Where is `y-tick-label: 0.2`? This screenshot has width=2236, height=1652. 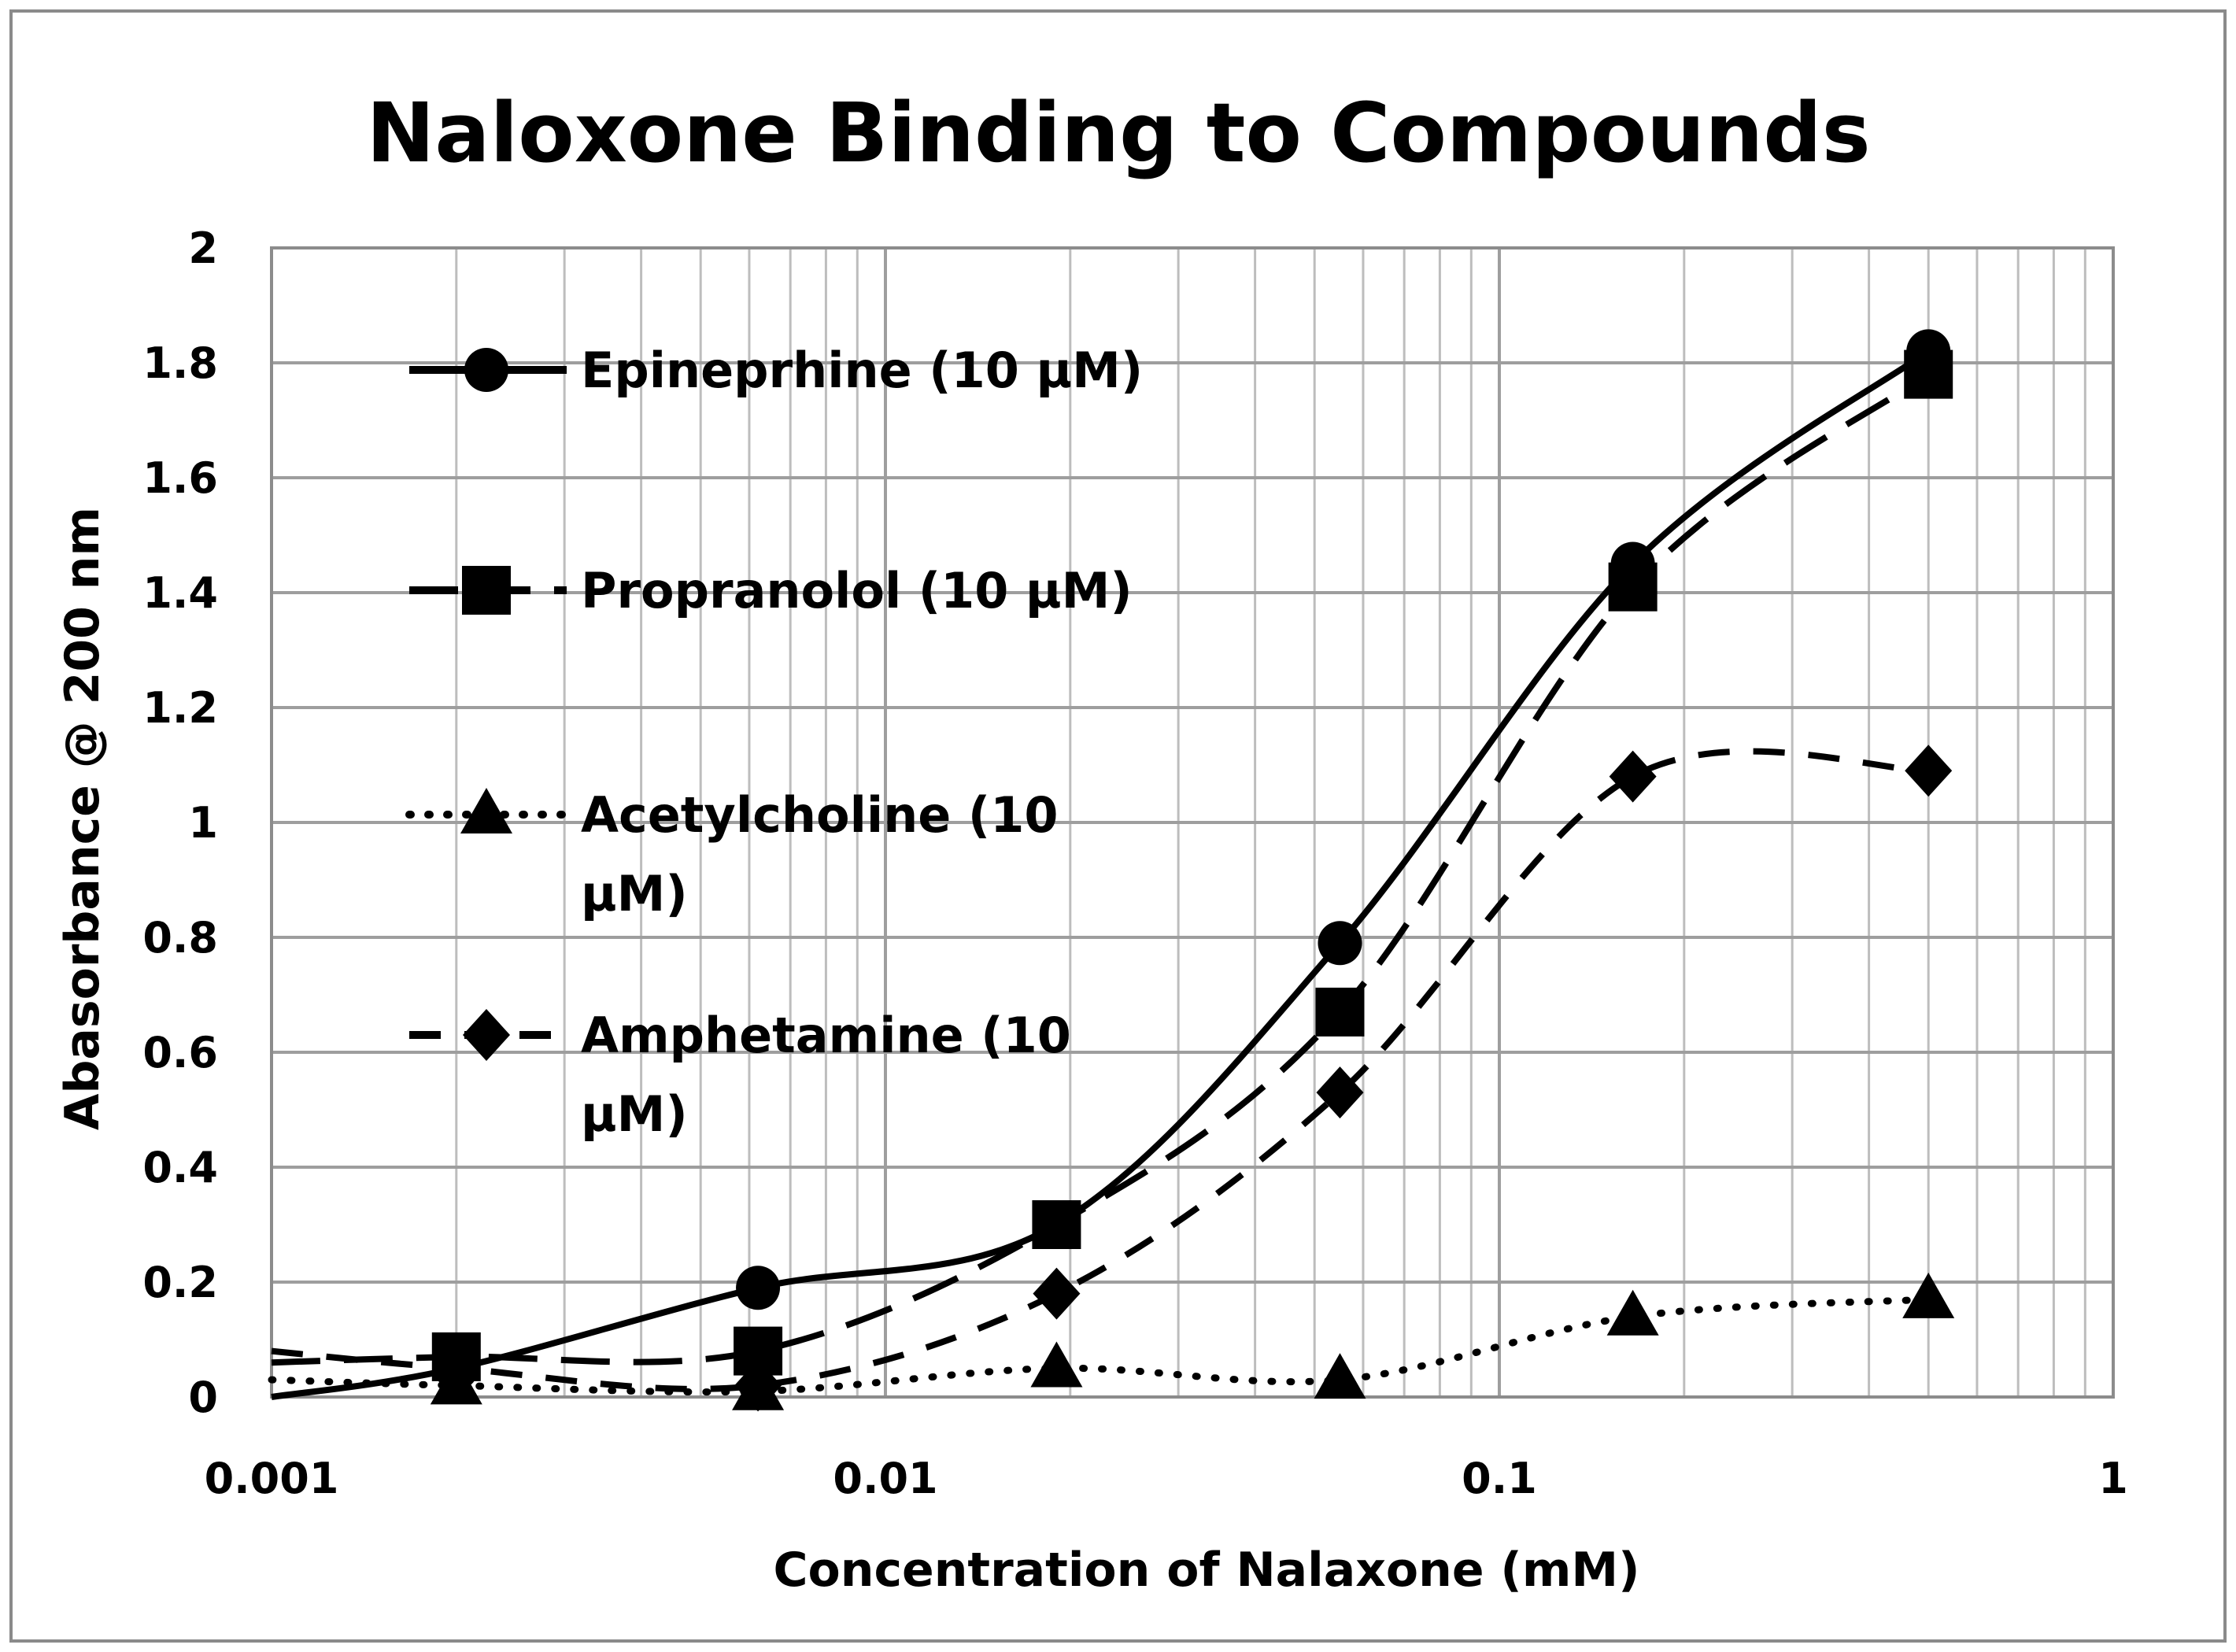 y-tick-label: 0.2 is located at coordinates (180, 1283).